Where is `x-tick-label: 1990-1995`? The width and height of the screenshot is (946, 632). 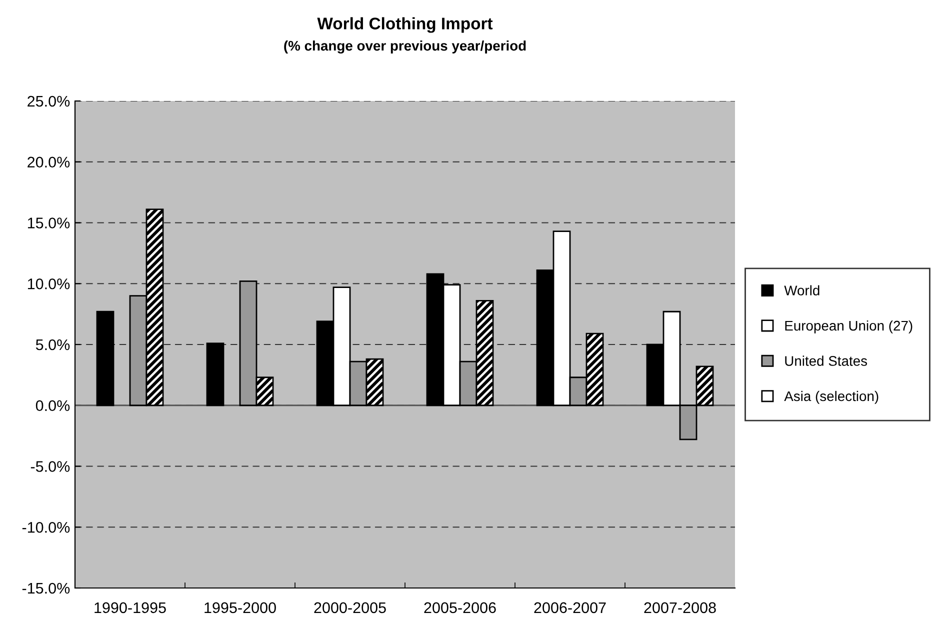 x-tick-label: 1990-1995 is located at coordinates (130, 608).